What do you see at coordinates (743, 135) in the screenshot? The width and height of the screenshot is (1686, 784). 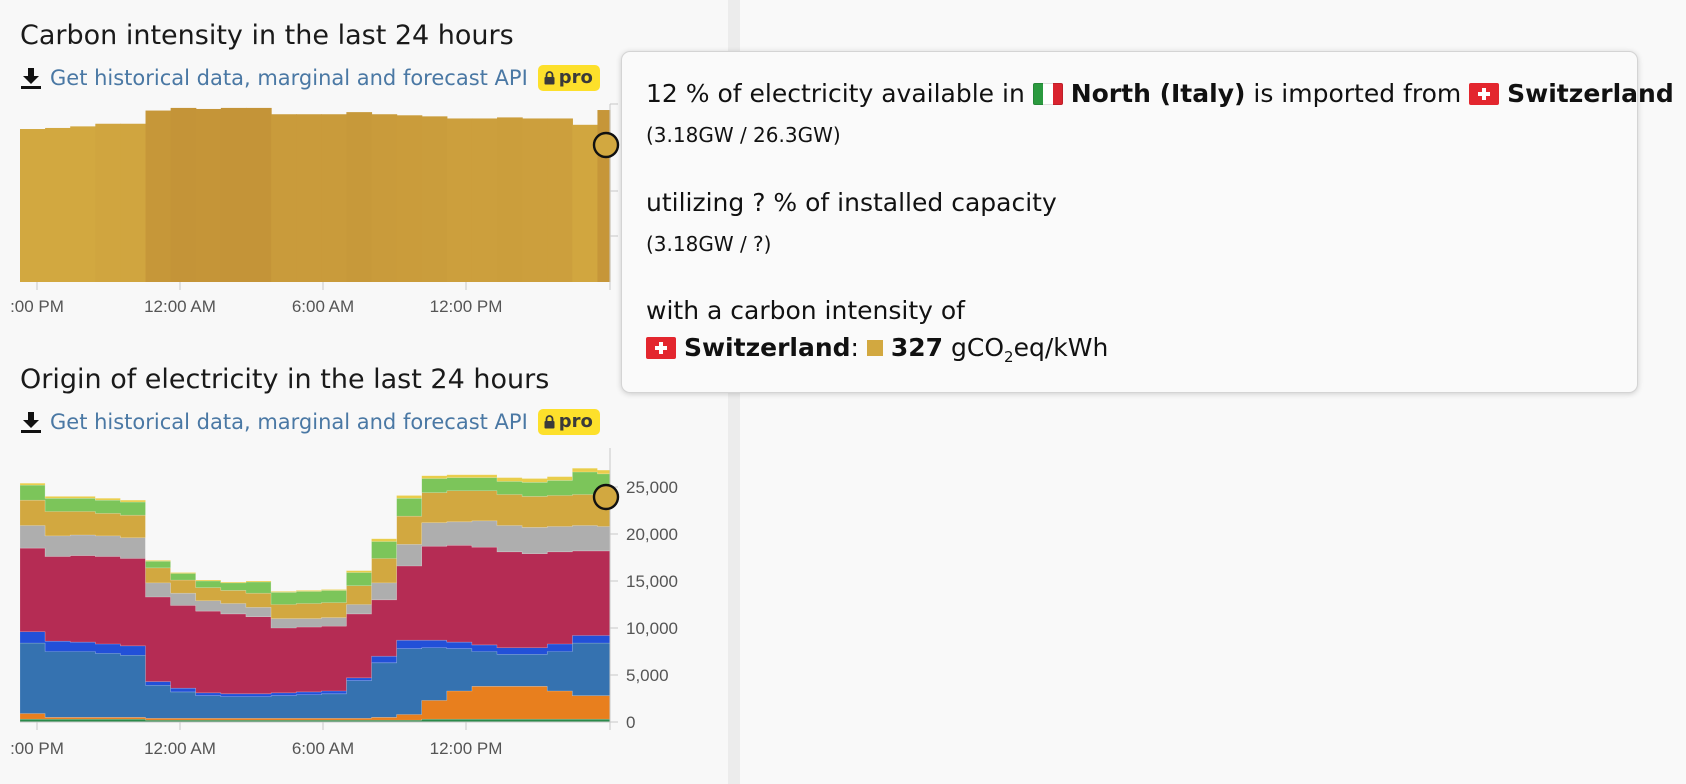 I see `tooltip-ratio: (3.18GW / 26.3GW)` at bounding box center [743, 135].